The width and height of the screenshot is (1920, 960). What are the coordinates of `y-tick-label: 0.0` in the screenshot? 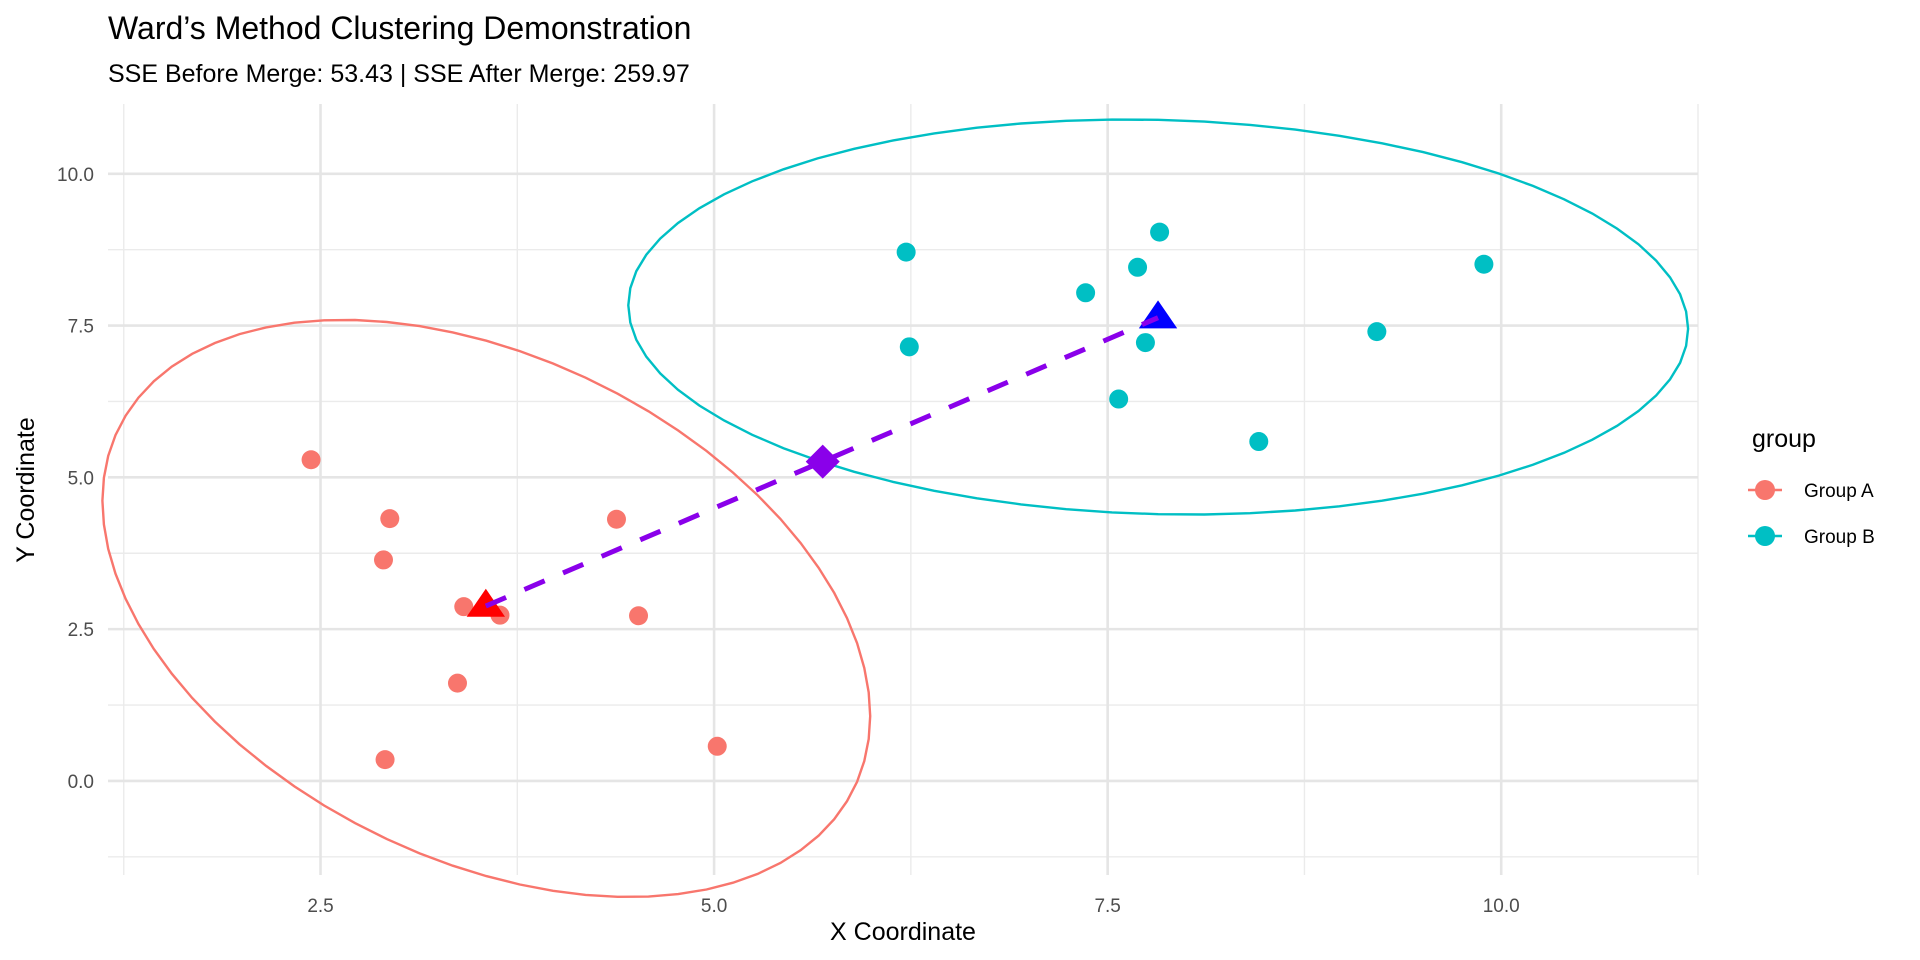 It's located at (81, 782).